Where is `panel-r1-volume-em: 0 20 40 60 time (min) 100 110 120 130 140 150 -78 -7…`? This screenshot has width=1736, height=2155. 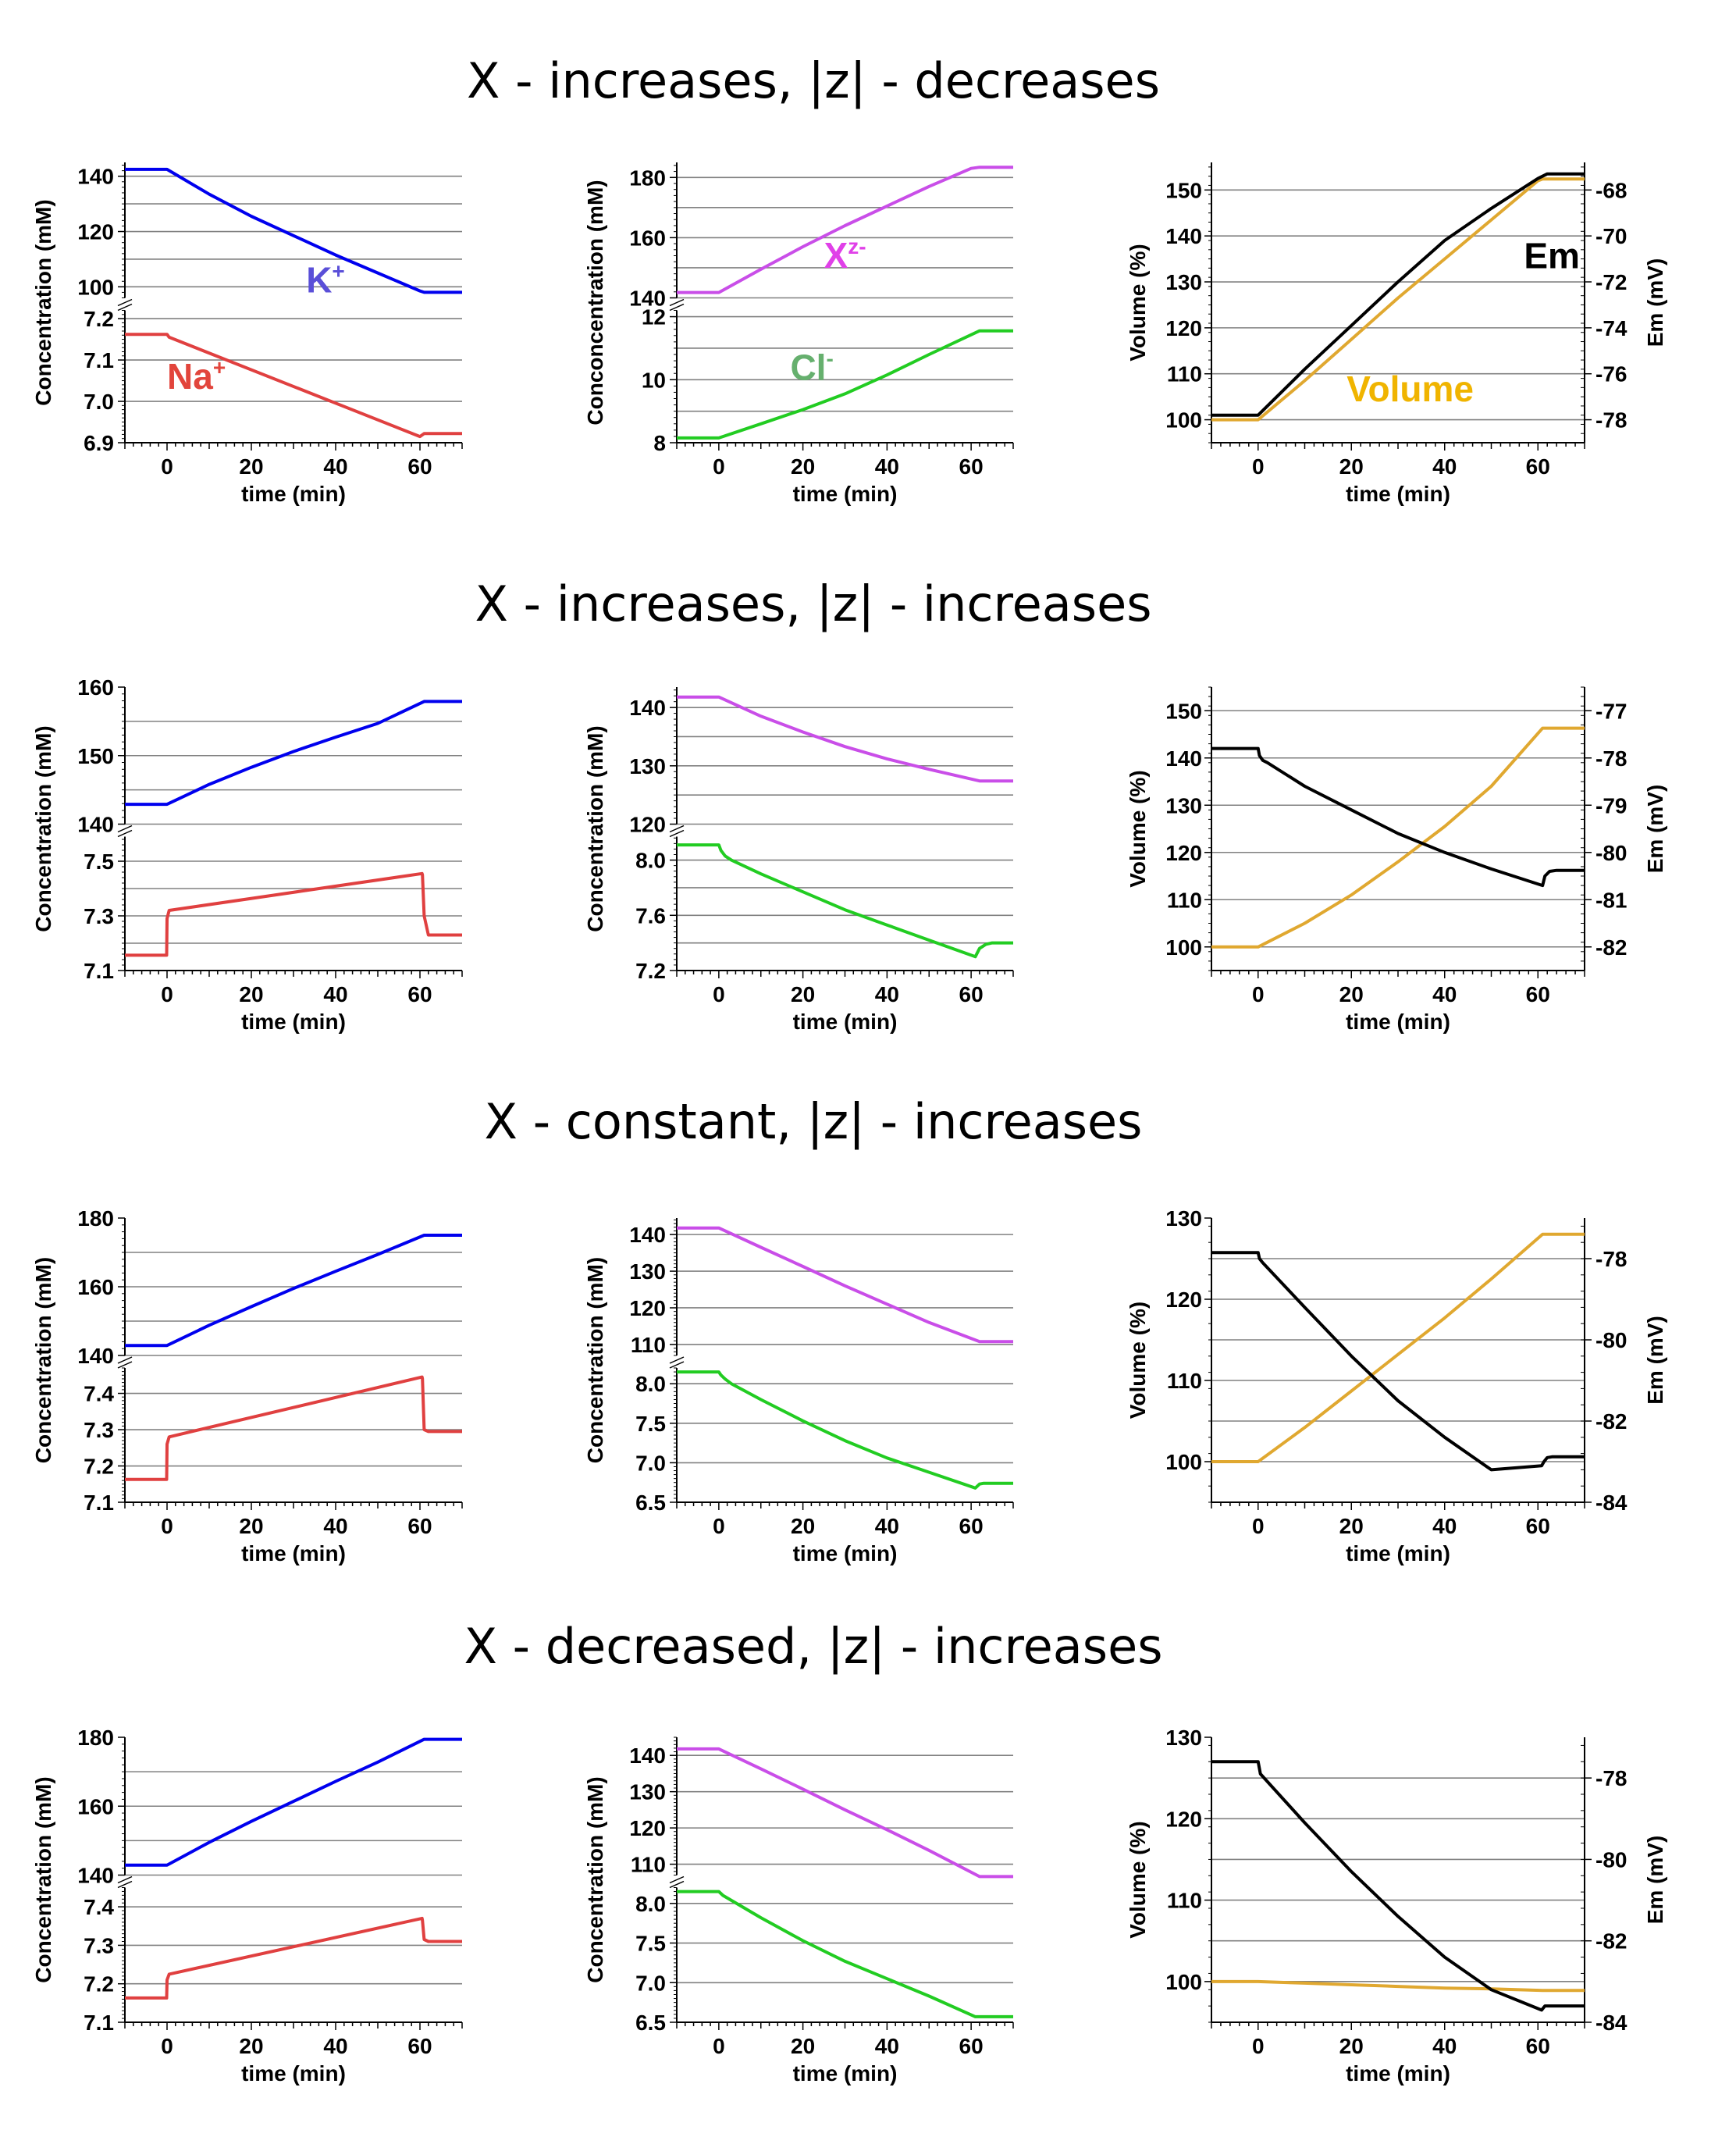
panel-r1-volume-em: 0 20 40 60 time (min) 100 110 120 130 140 150 -78 -7… is located at coordinates (1396, 334).